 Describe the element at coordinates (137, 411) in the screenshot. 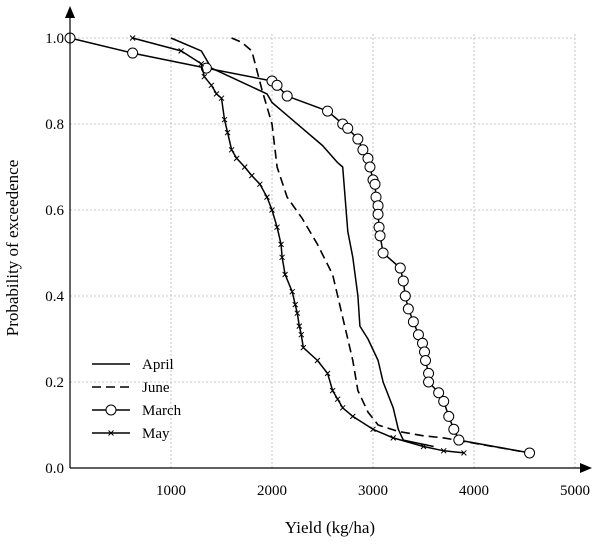

I see `legend-item-march: March` at that location.